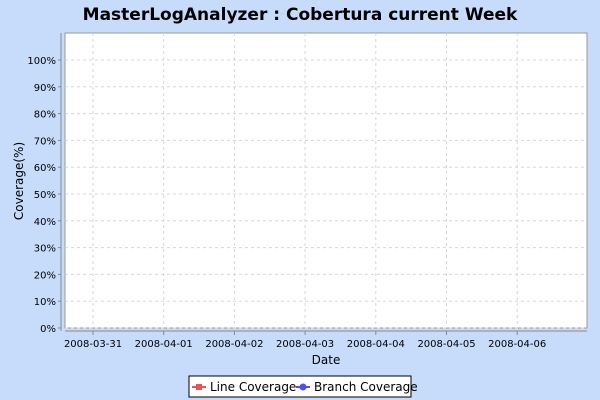 This screenshot has height=400, width=600. What do you see at coordinates (48, 329) in the screenshot?
I see `y-tick-label: 0%` at bounding box center [48, 329].